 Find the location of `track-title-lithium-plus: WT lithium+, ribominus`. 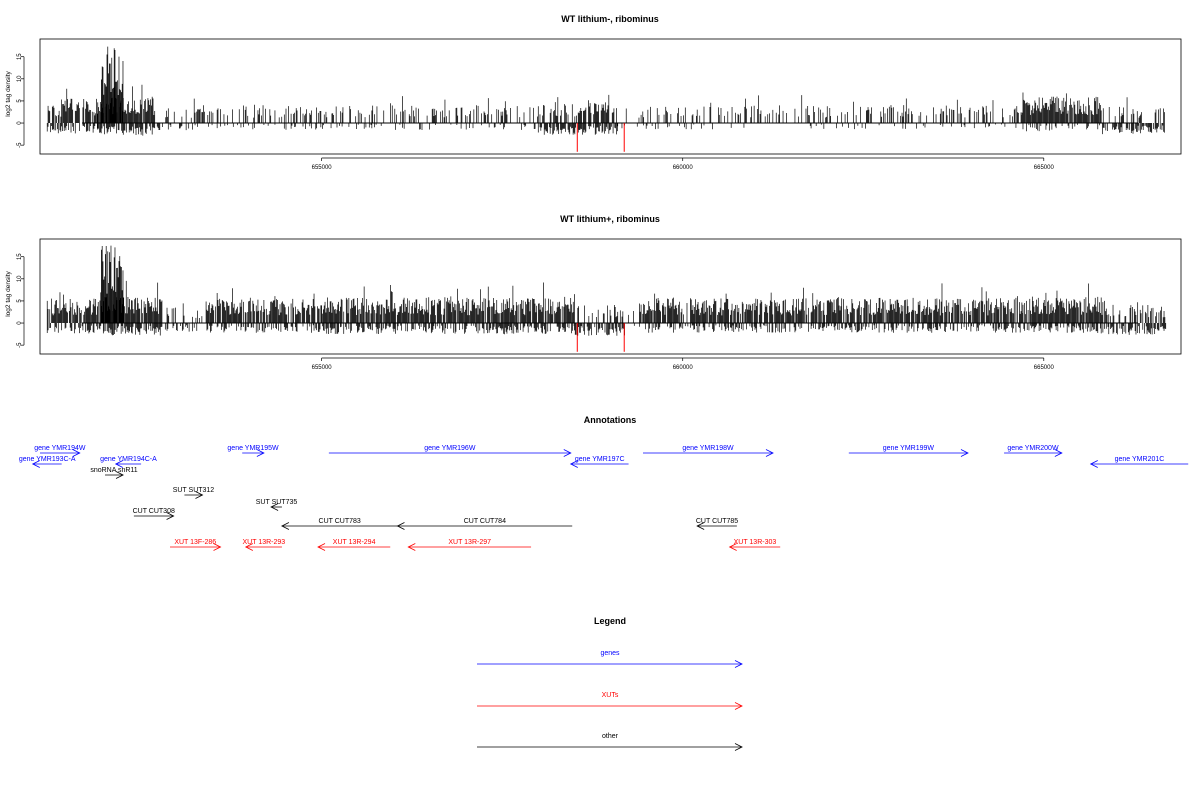

track-title-lithium-plus: WT lithium+, ribominus is located at coordinates (610, 219).